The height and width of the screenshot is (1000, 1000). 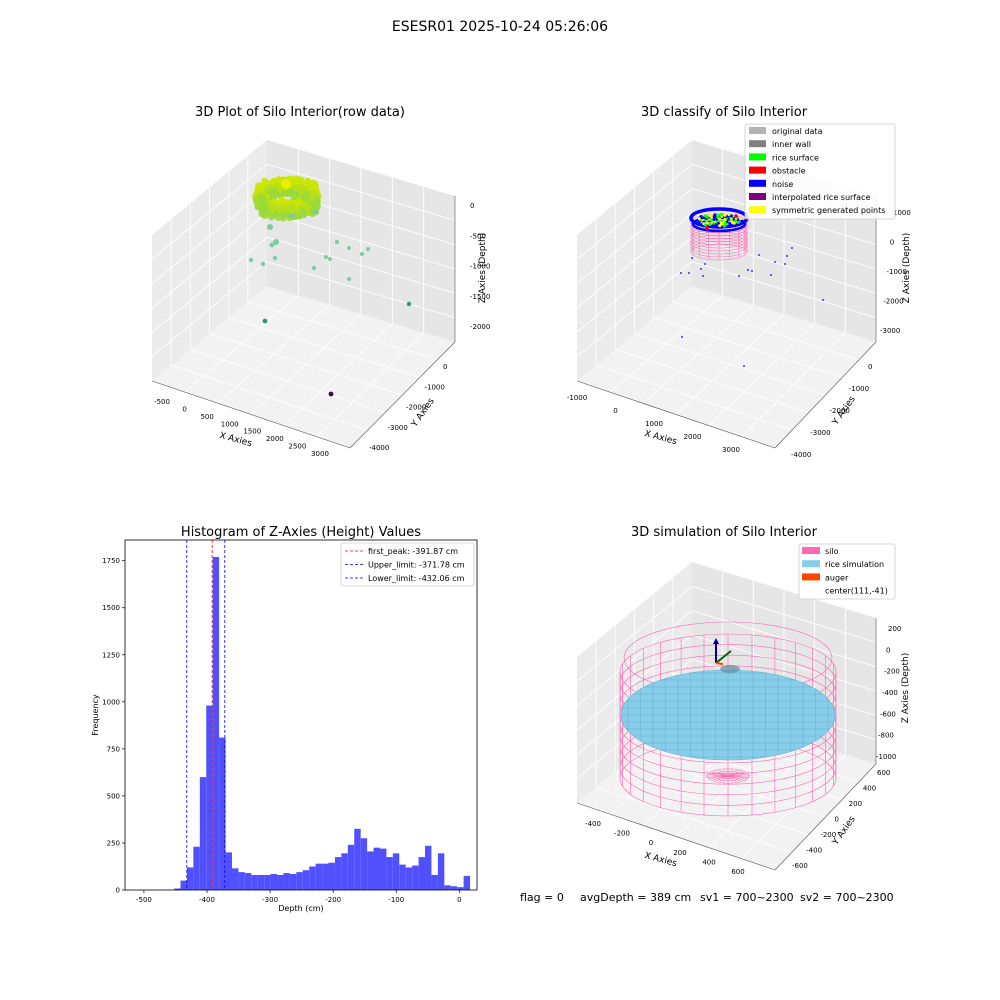 What do you see at coordinates (814, 851) in the screenshot?
I see `simulation-y-tick: -400` at bounding box center [814, 851].